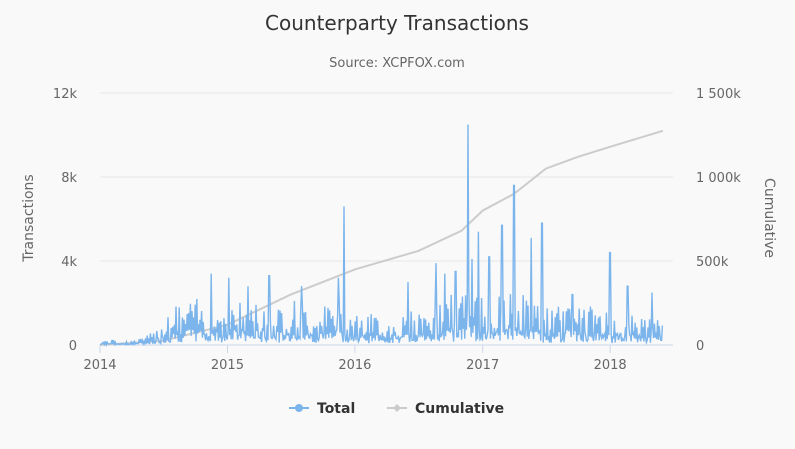 Image resolution: width=795 pixels, height=449 pixels. Describe the element at coordinates (227, 365) in the screenshot. I see `x-tick-label: 2015` at that location.